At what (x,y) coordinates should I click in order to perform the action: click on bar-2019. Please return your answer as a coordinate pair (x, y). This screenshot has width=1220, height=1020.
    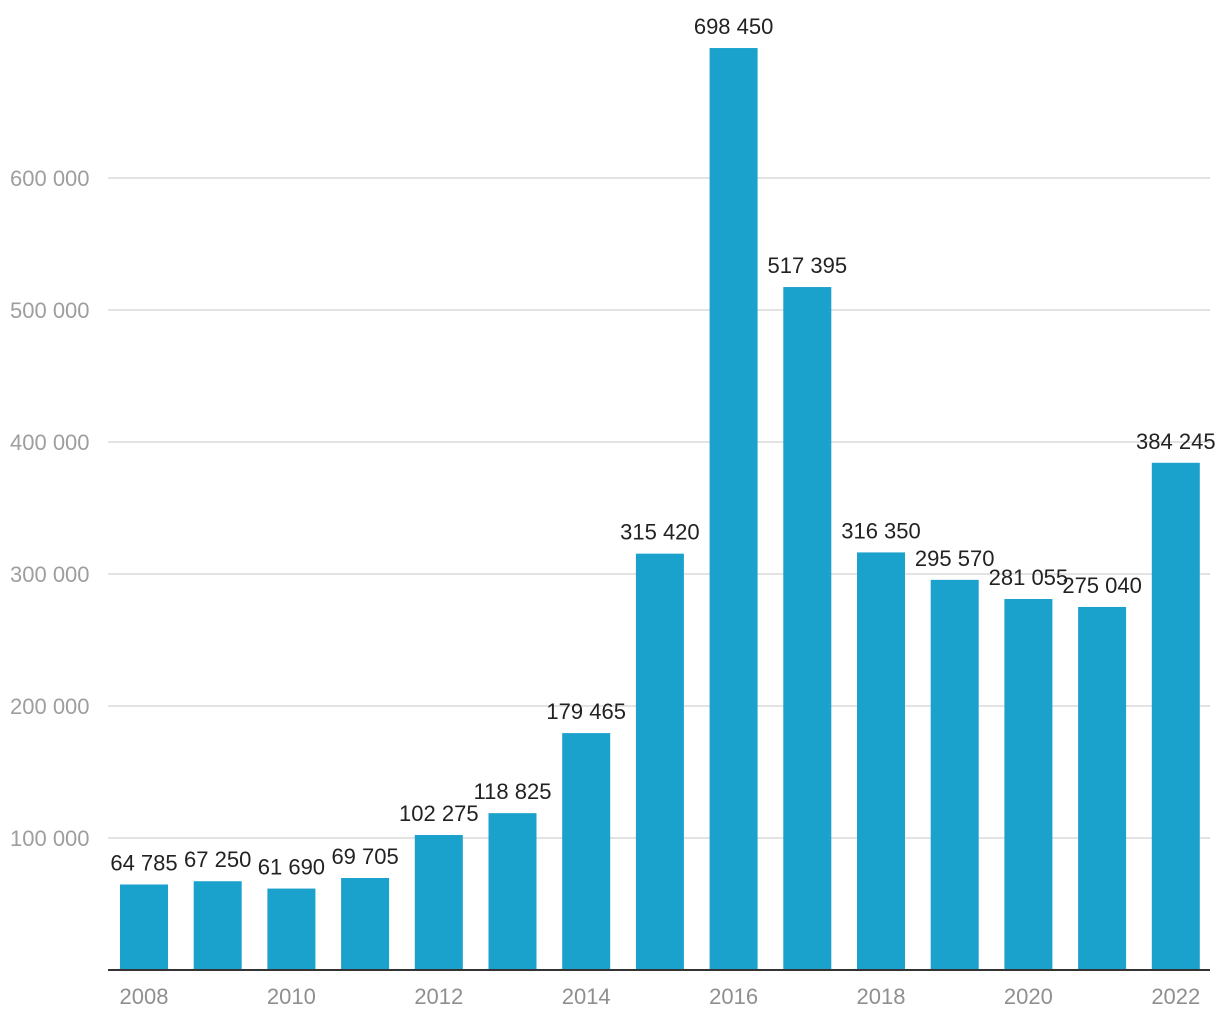
    Looking at the image, I should click on (954, 774).